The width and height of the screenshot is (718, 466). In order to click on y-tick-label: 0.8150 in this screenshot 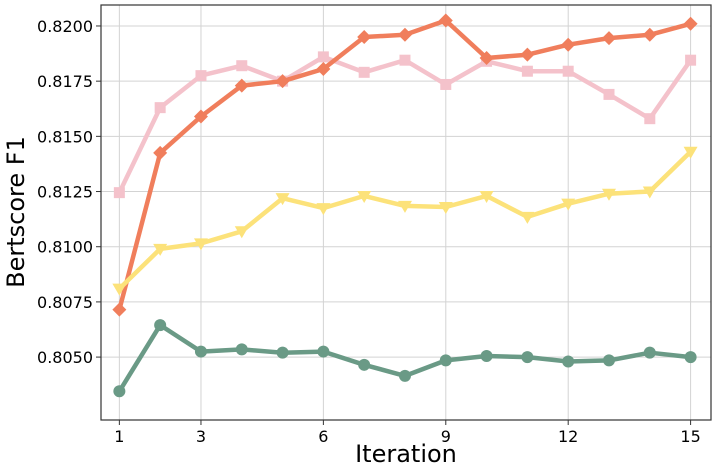, I will do `click(65, 136)`.